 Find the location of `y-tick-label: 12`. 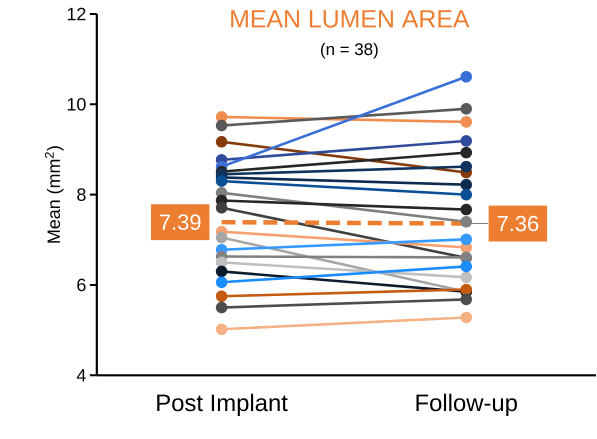

y-tick-label: 12 is located at coordinates (77, 14).